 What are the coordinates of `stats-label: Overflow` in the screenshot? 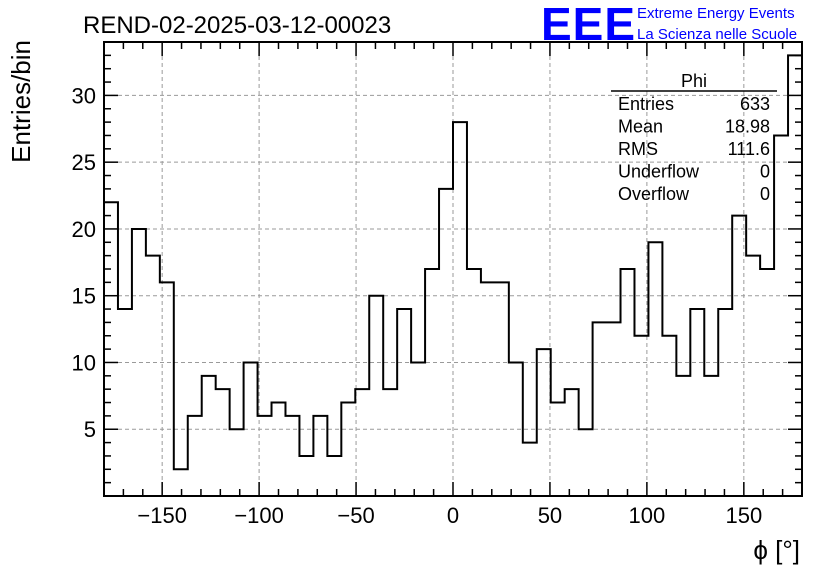 It's located at (654, 194).